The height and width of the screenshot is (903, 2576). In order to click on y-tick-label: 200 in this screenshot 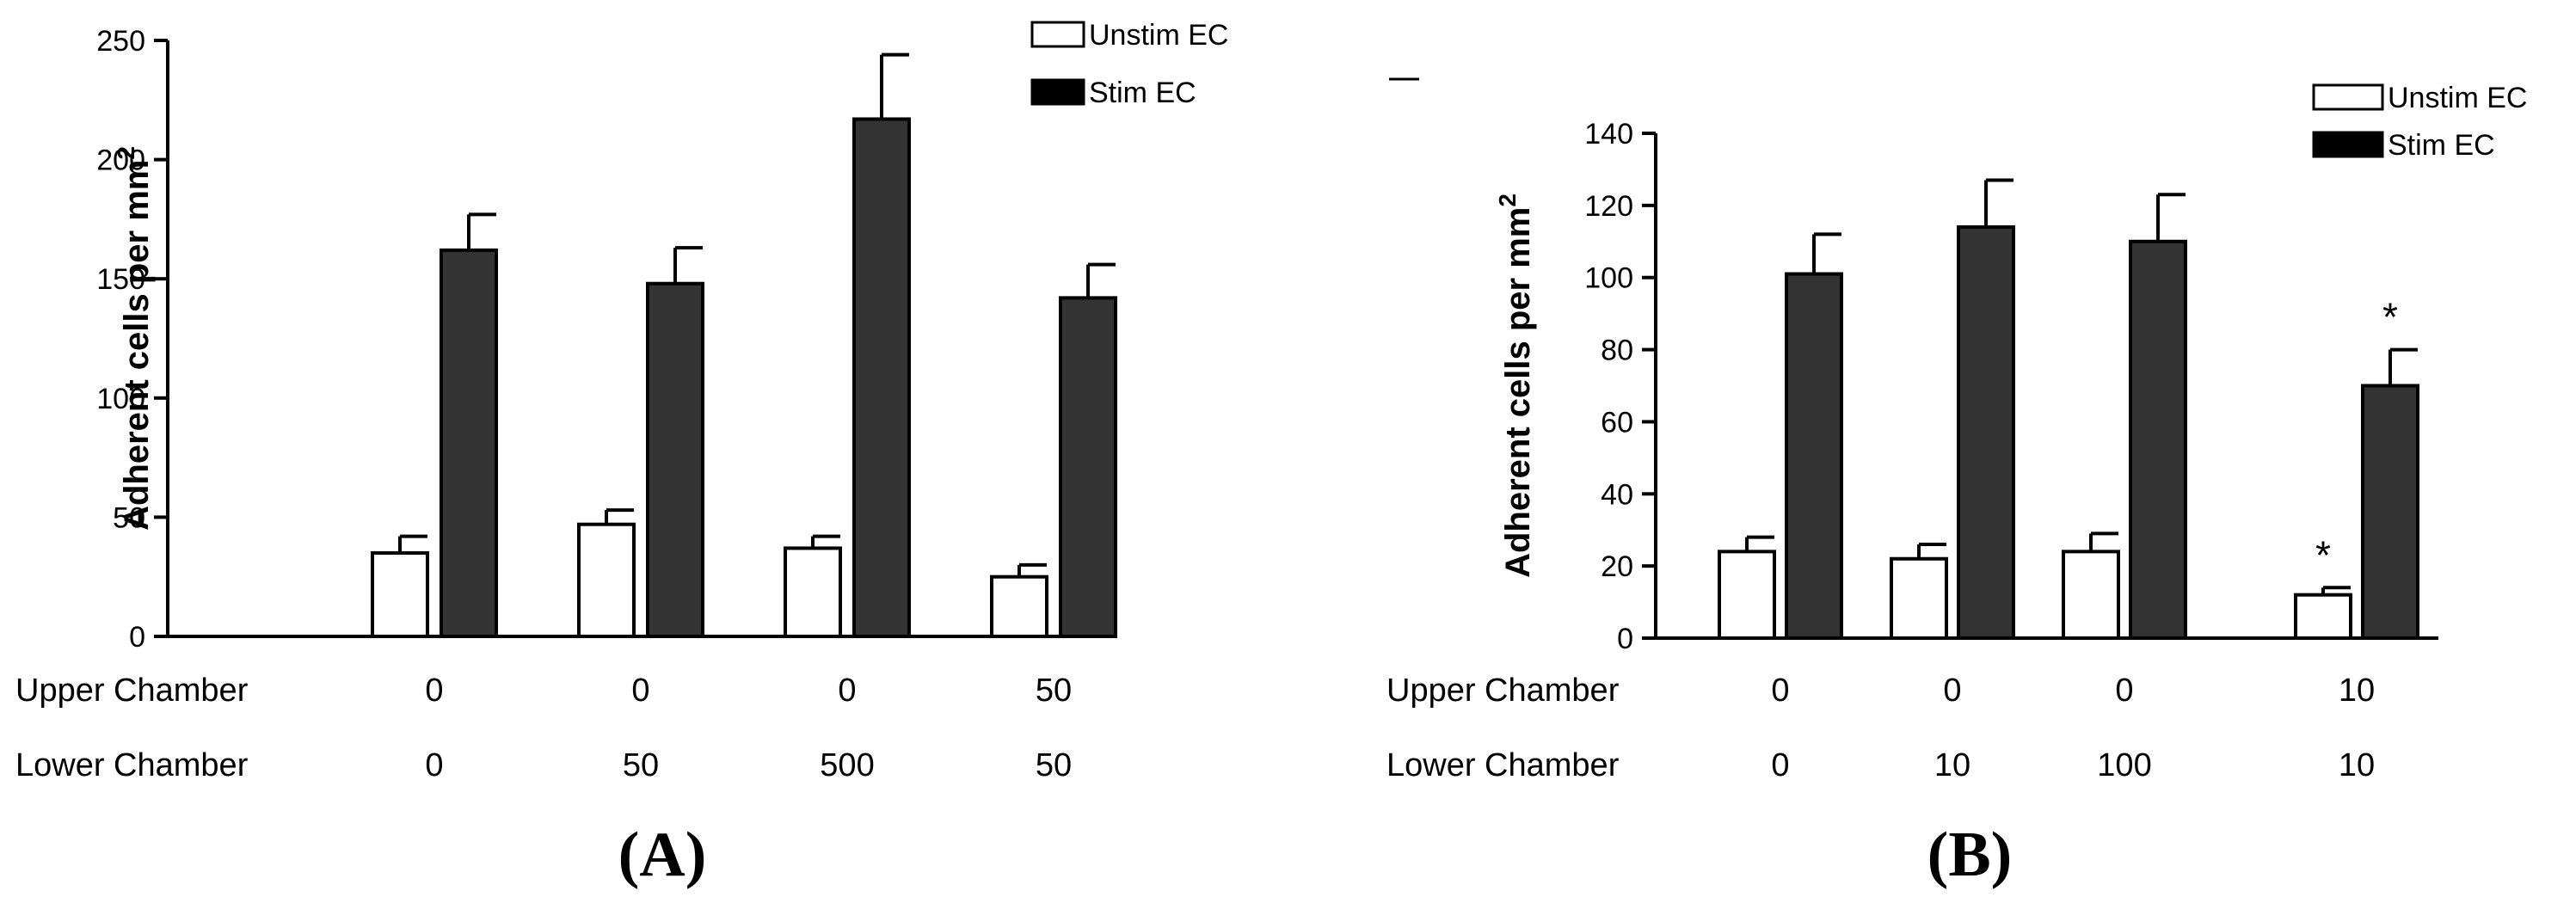, I will do `click(120, 160)`.